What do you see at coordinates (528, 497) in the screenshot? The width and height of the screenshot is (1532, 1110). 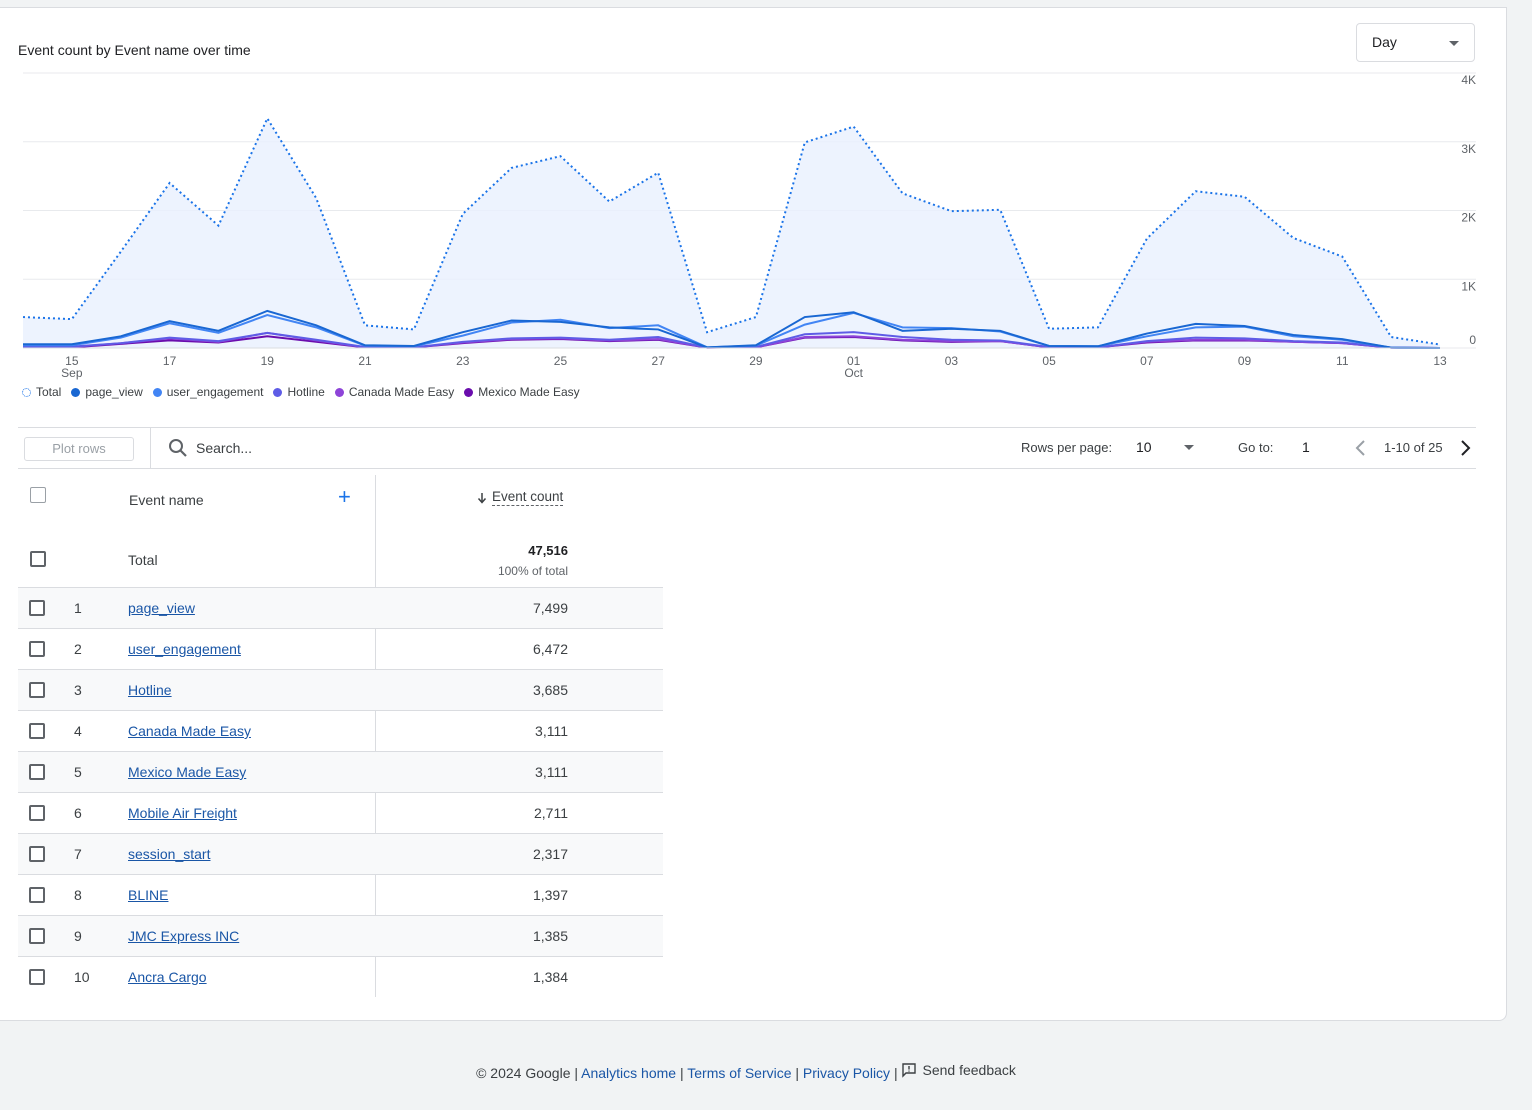 I see `event-count-label: Event count` at bounding box center [528, 497].